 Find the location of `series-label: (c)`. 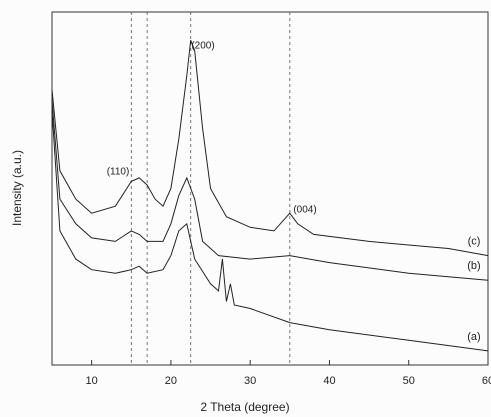

series-label: (c) is located at coordinates (474, 241).